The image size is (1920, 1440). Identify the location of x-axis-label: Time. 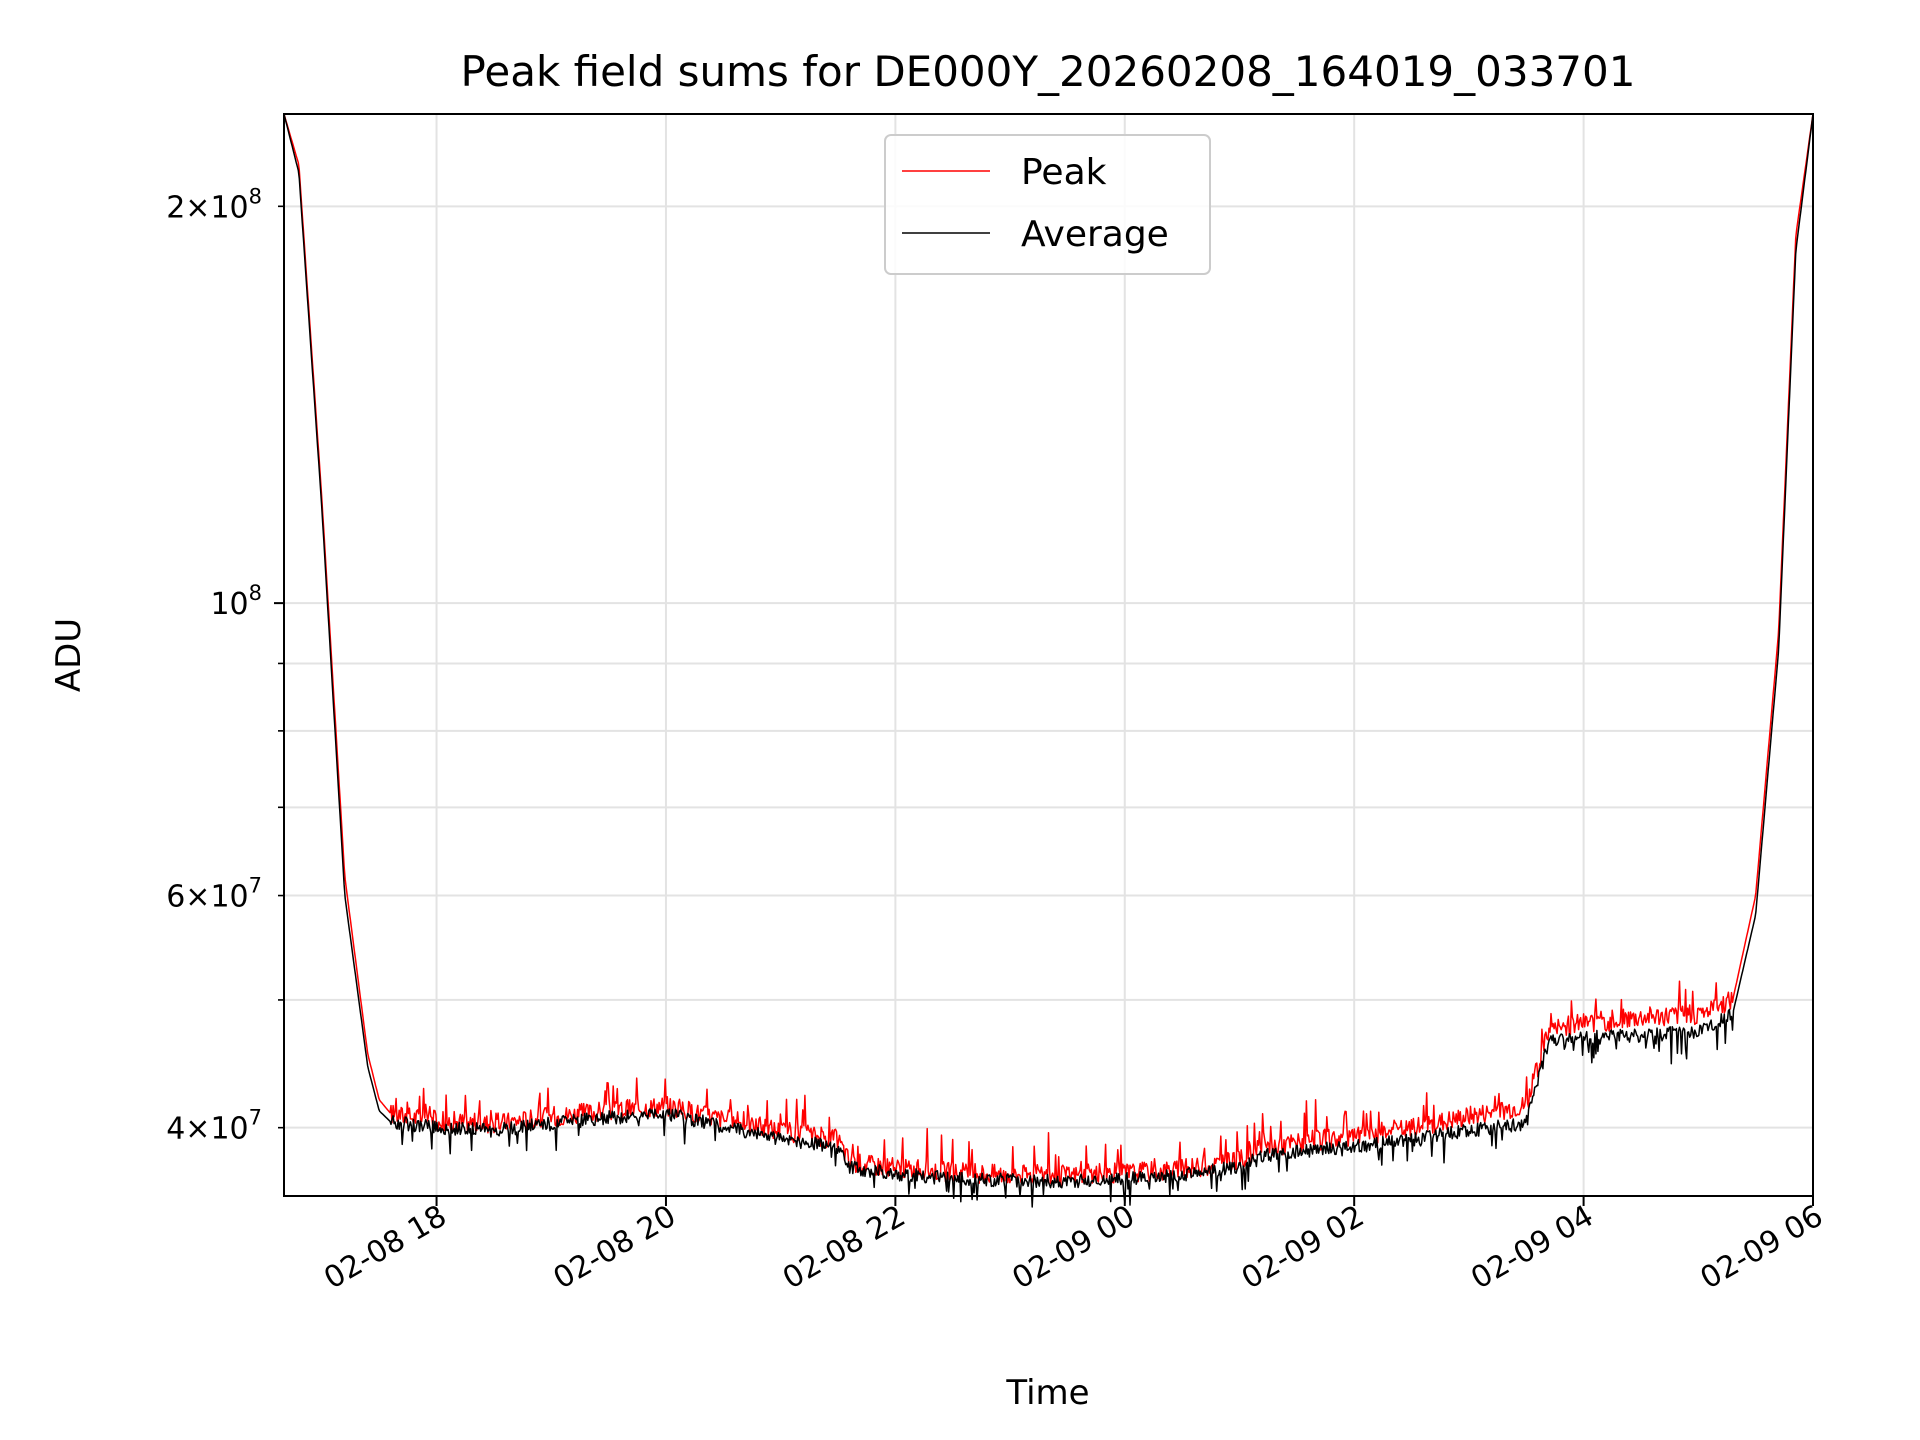
(1047, 1393).